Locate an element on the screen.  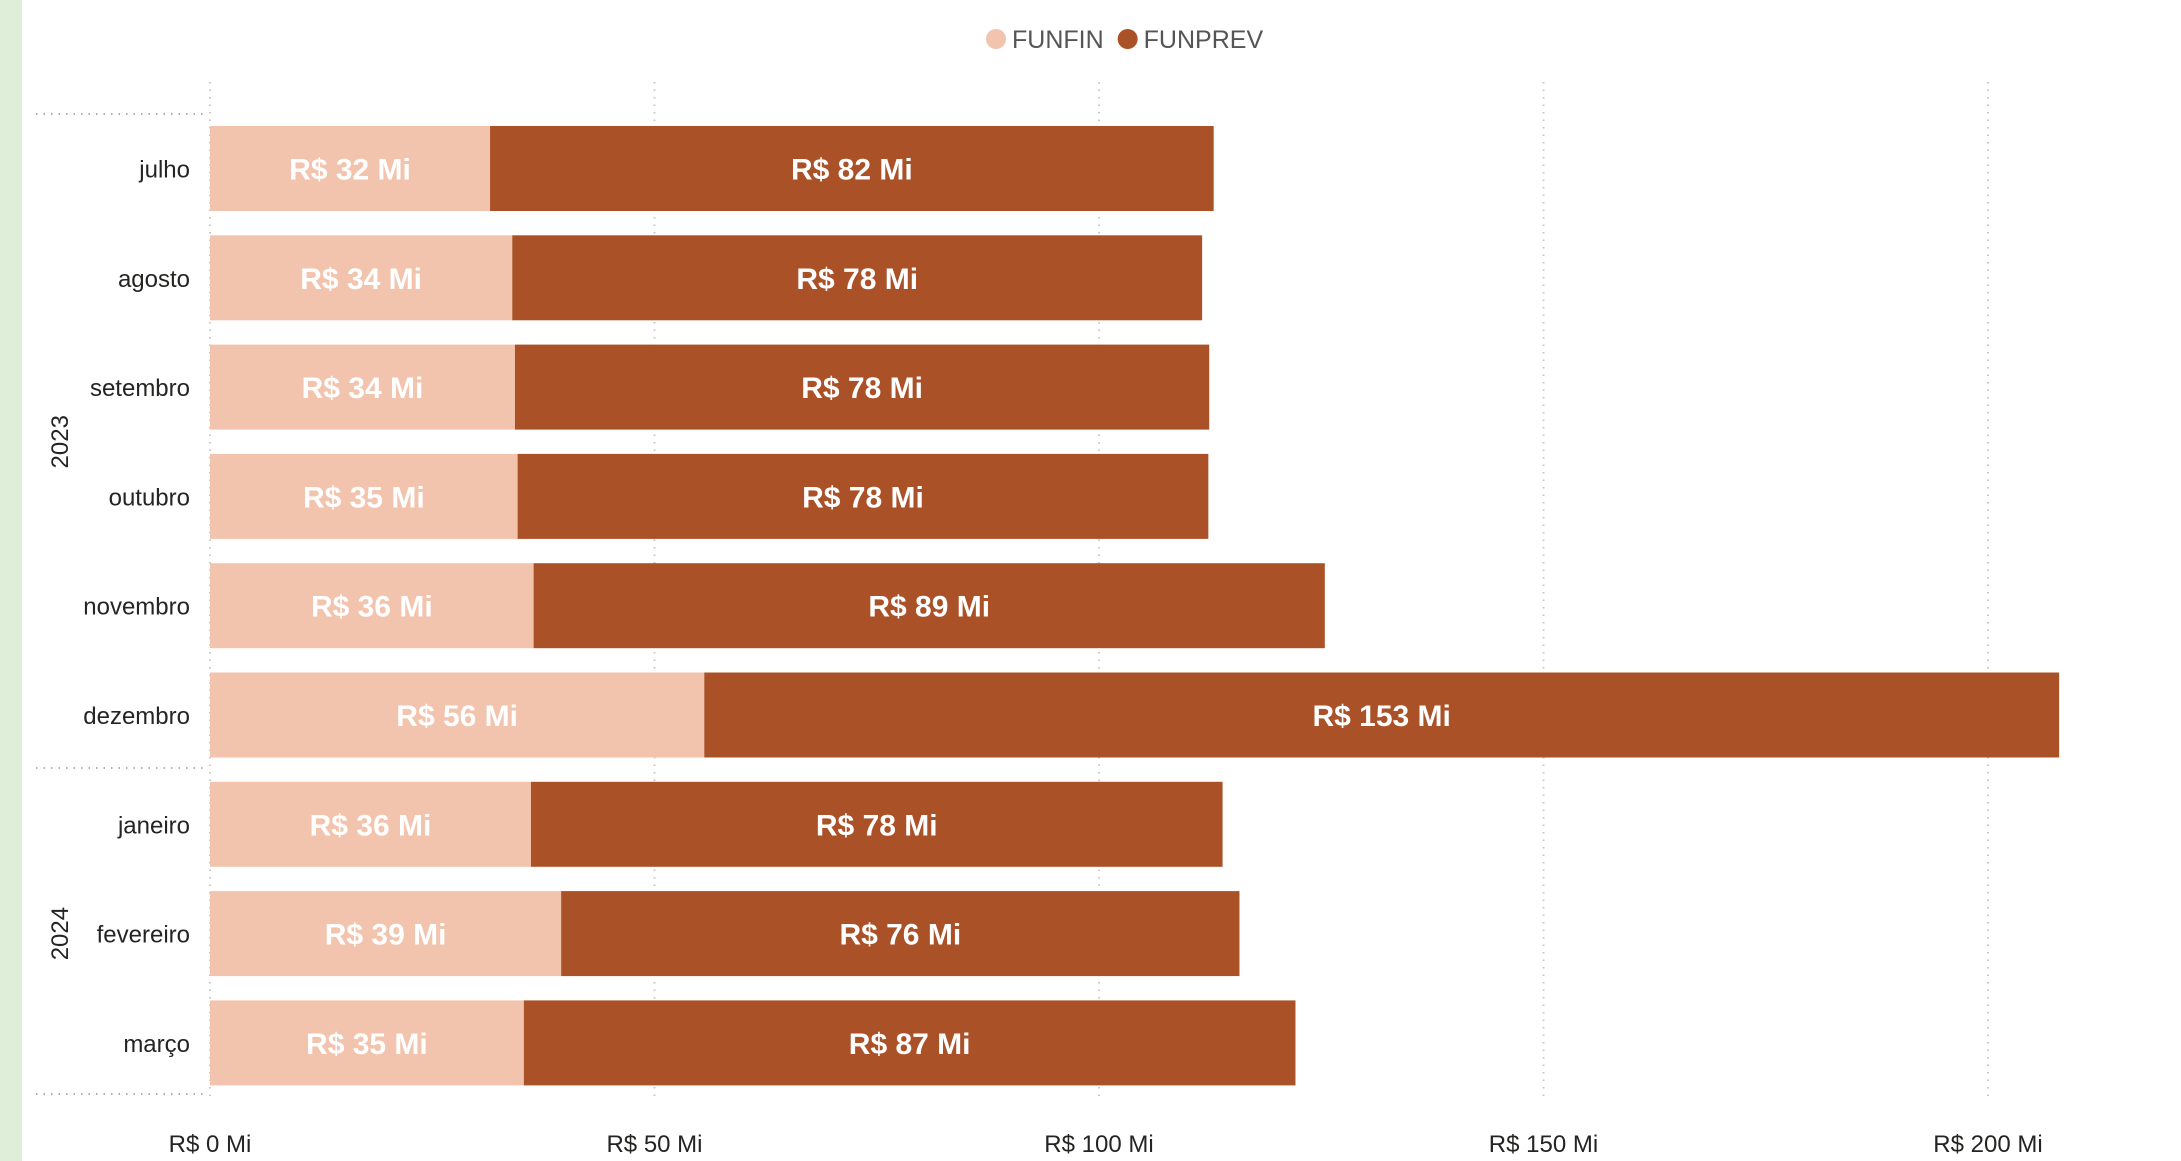
category-label-outubro: outubro is located at coordinates (149, 497).